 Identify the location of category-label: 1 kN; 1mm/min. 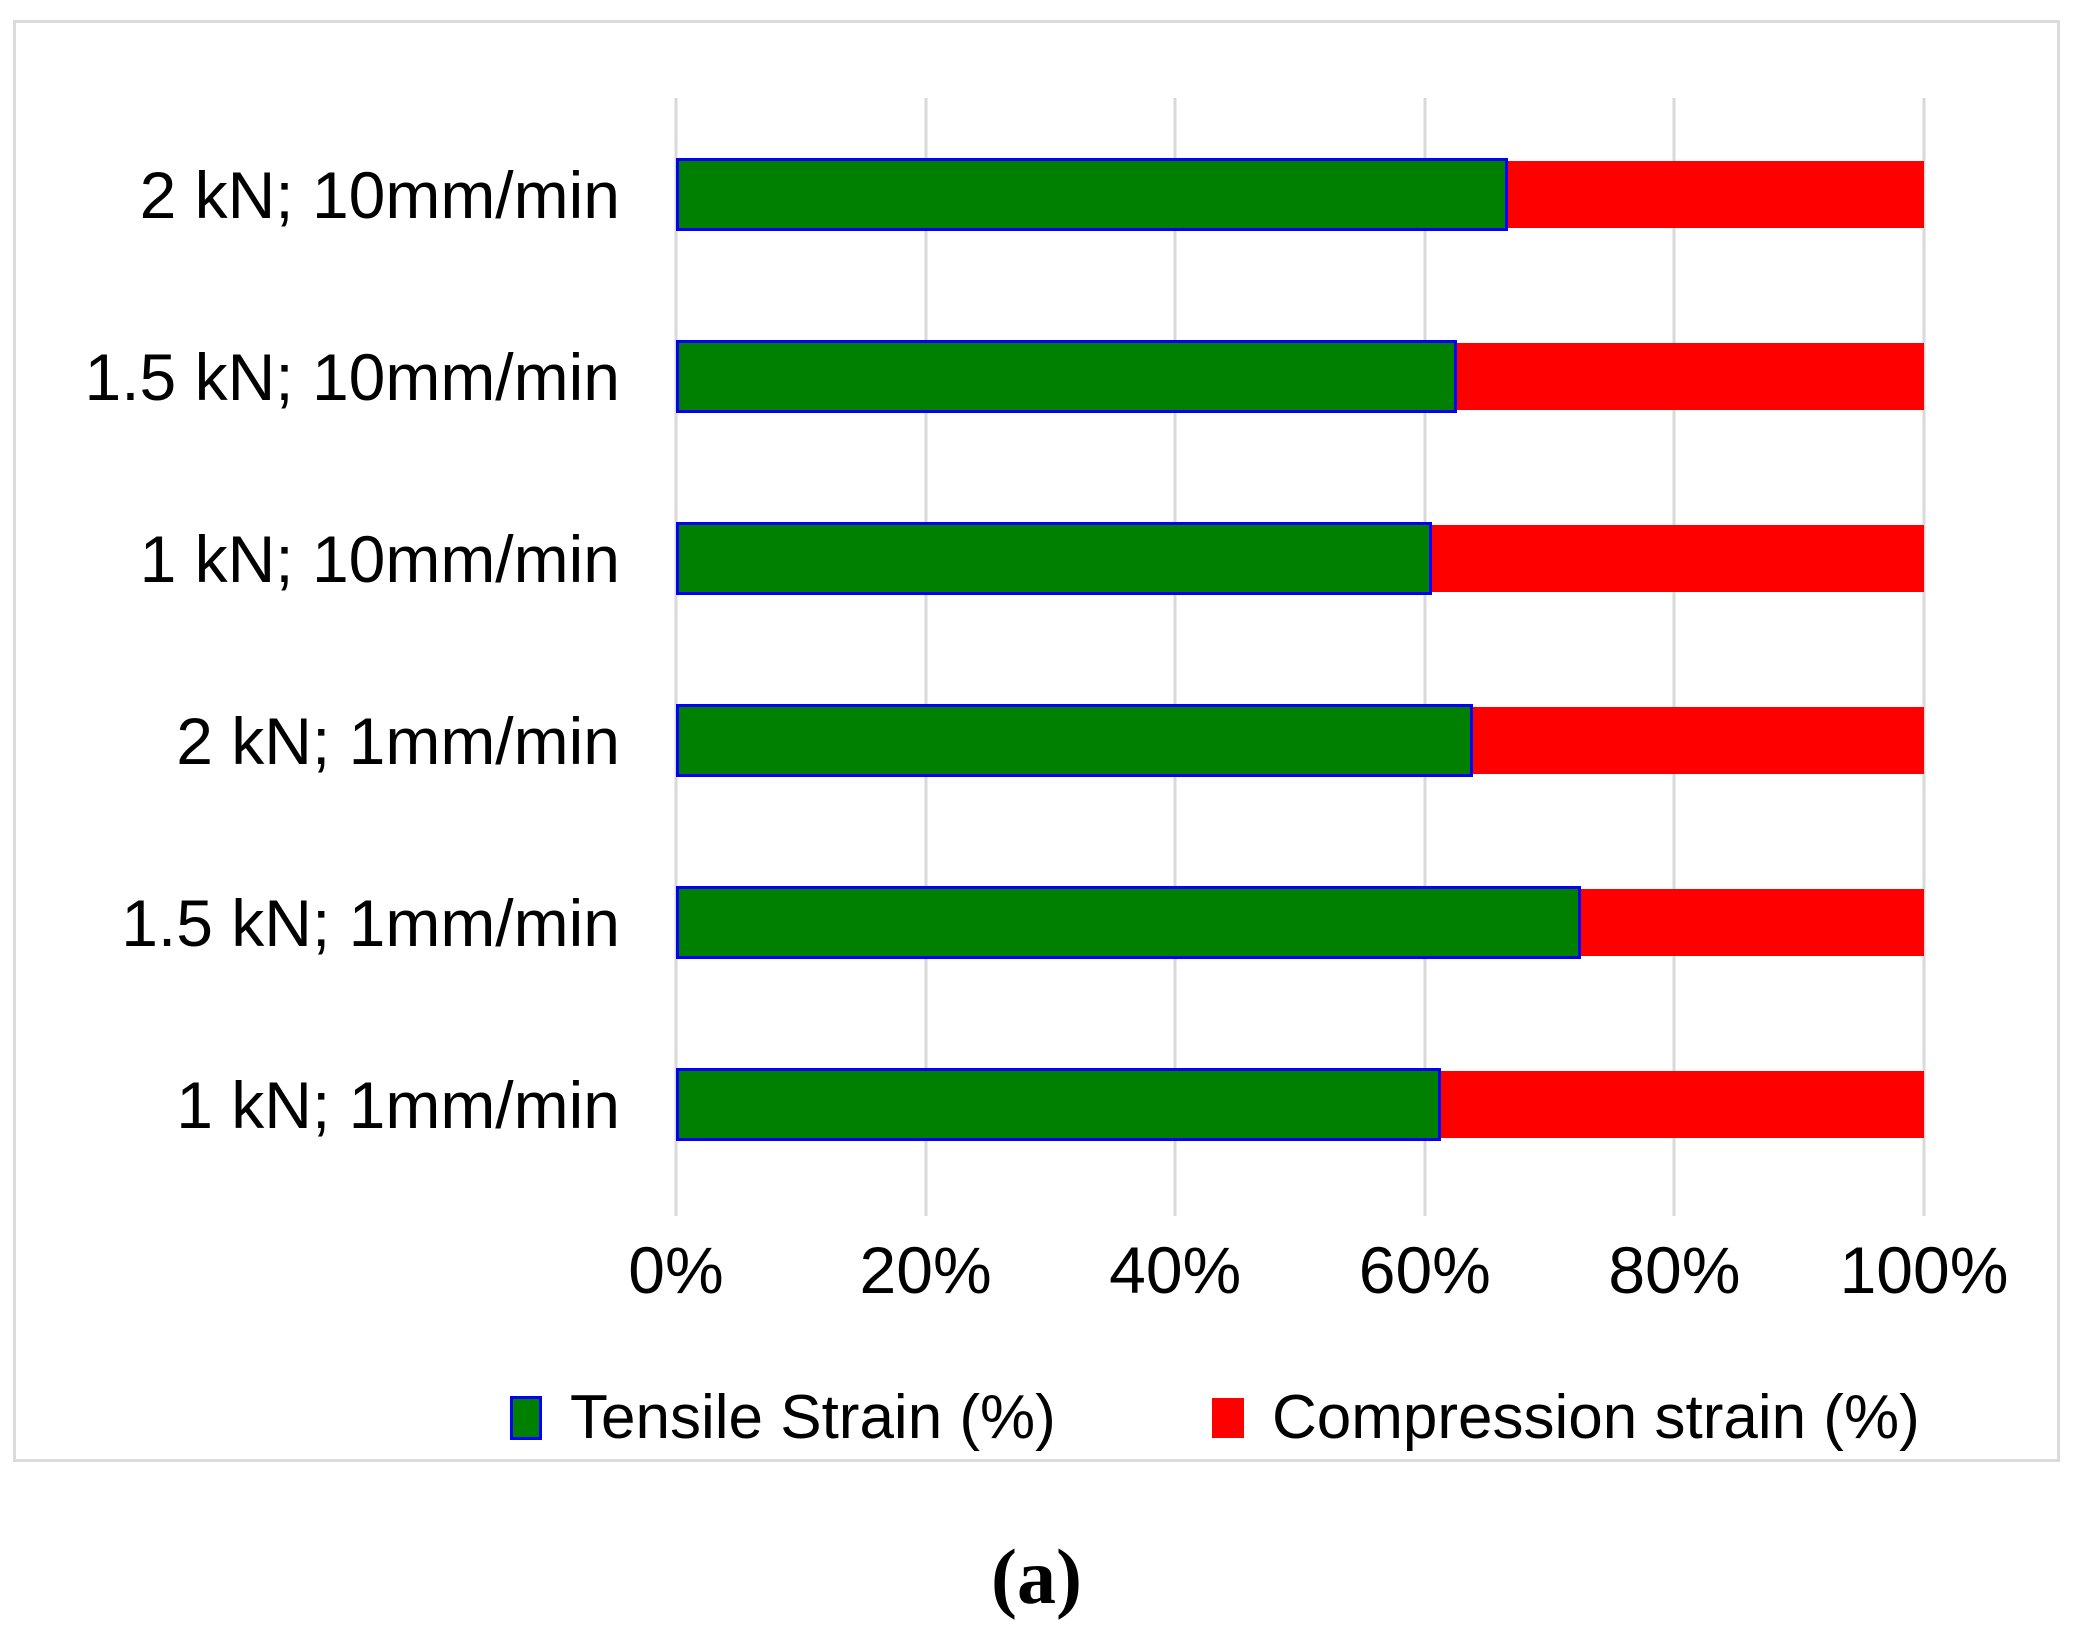
(398, 1104).